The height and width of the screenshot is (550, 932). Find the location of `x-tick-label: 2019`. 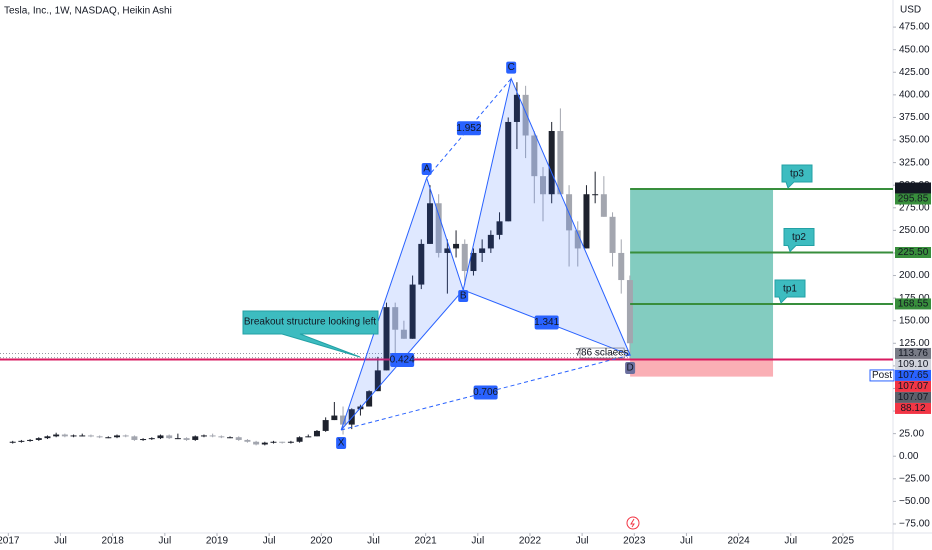

x-tick-label: 2019 is located at coordinates (217, 541).